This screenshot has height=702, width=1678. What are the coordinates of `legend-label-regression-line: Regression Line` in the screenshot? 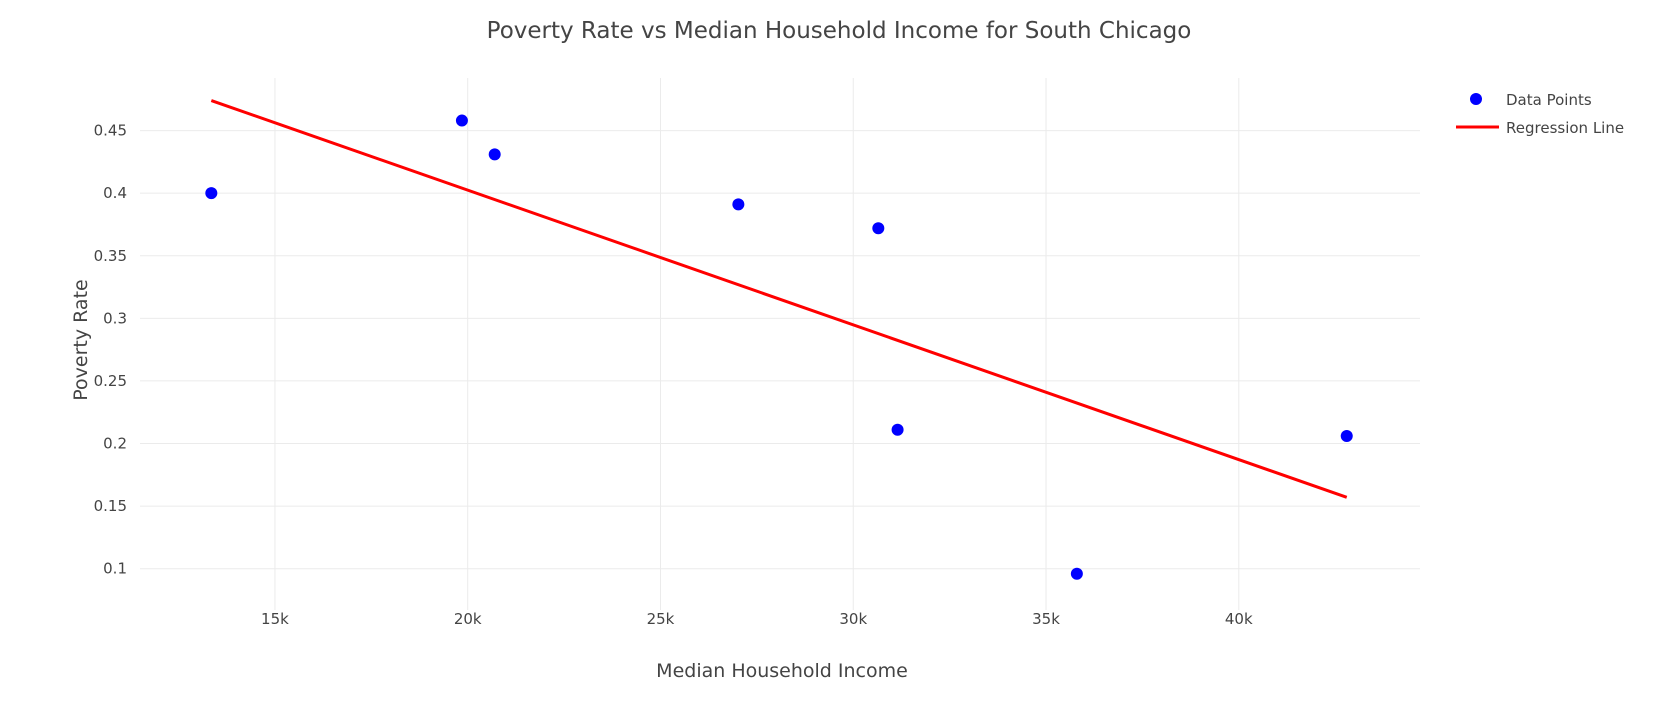 It's located at (1565, 128).